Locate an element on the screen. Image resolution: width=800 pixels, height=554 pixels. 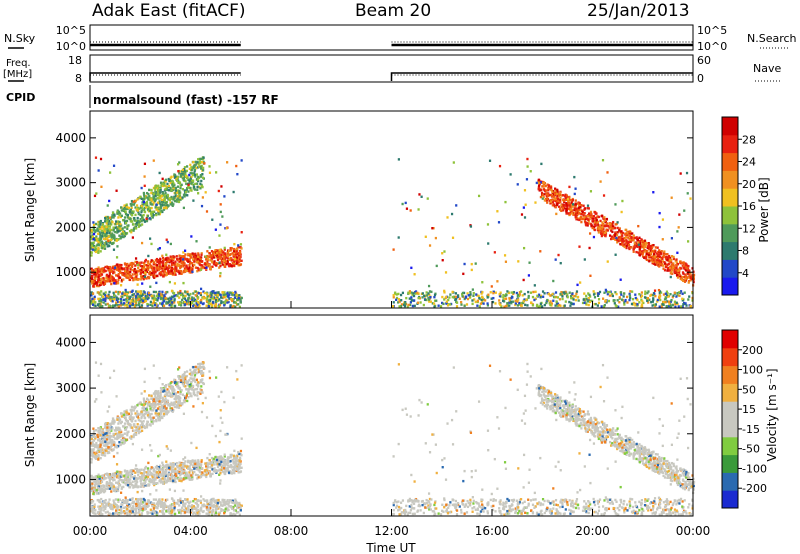
colorbar-tick-label: 24 is located at coordinates (749, 162).